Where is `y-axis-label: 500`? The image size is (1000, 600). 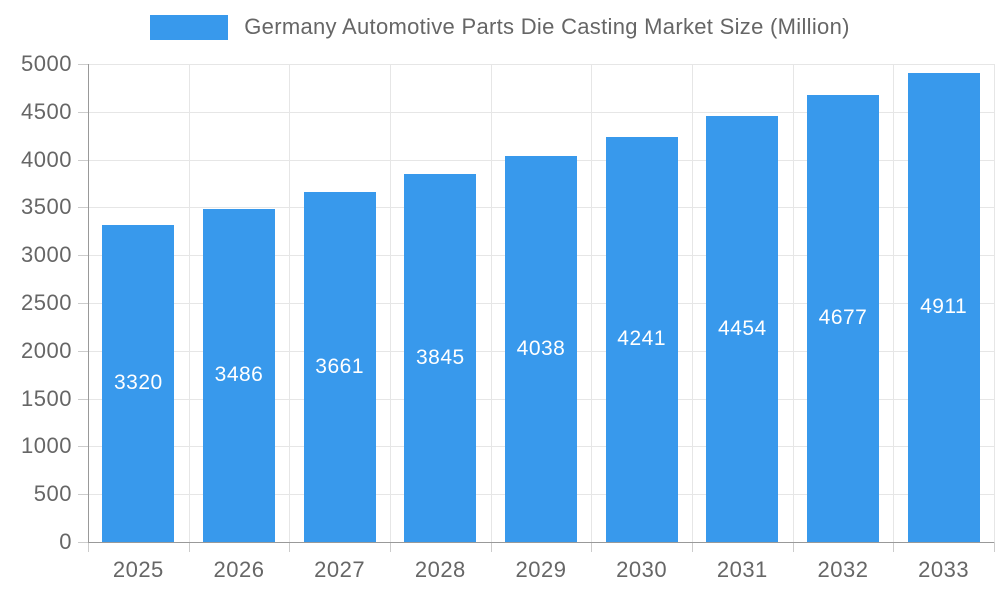
y-axis-label: 500 is located at coordinates (52, 494).